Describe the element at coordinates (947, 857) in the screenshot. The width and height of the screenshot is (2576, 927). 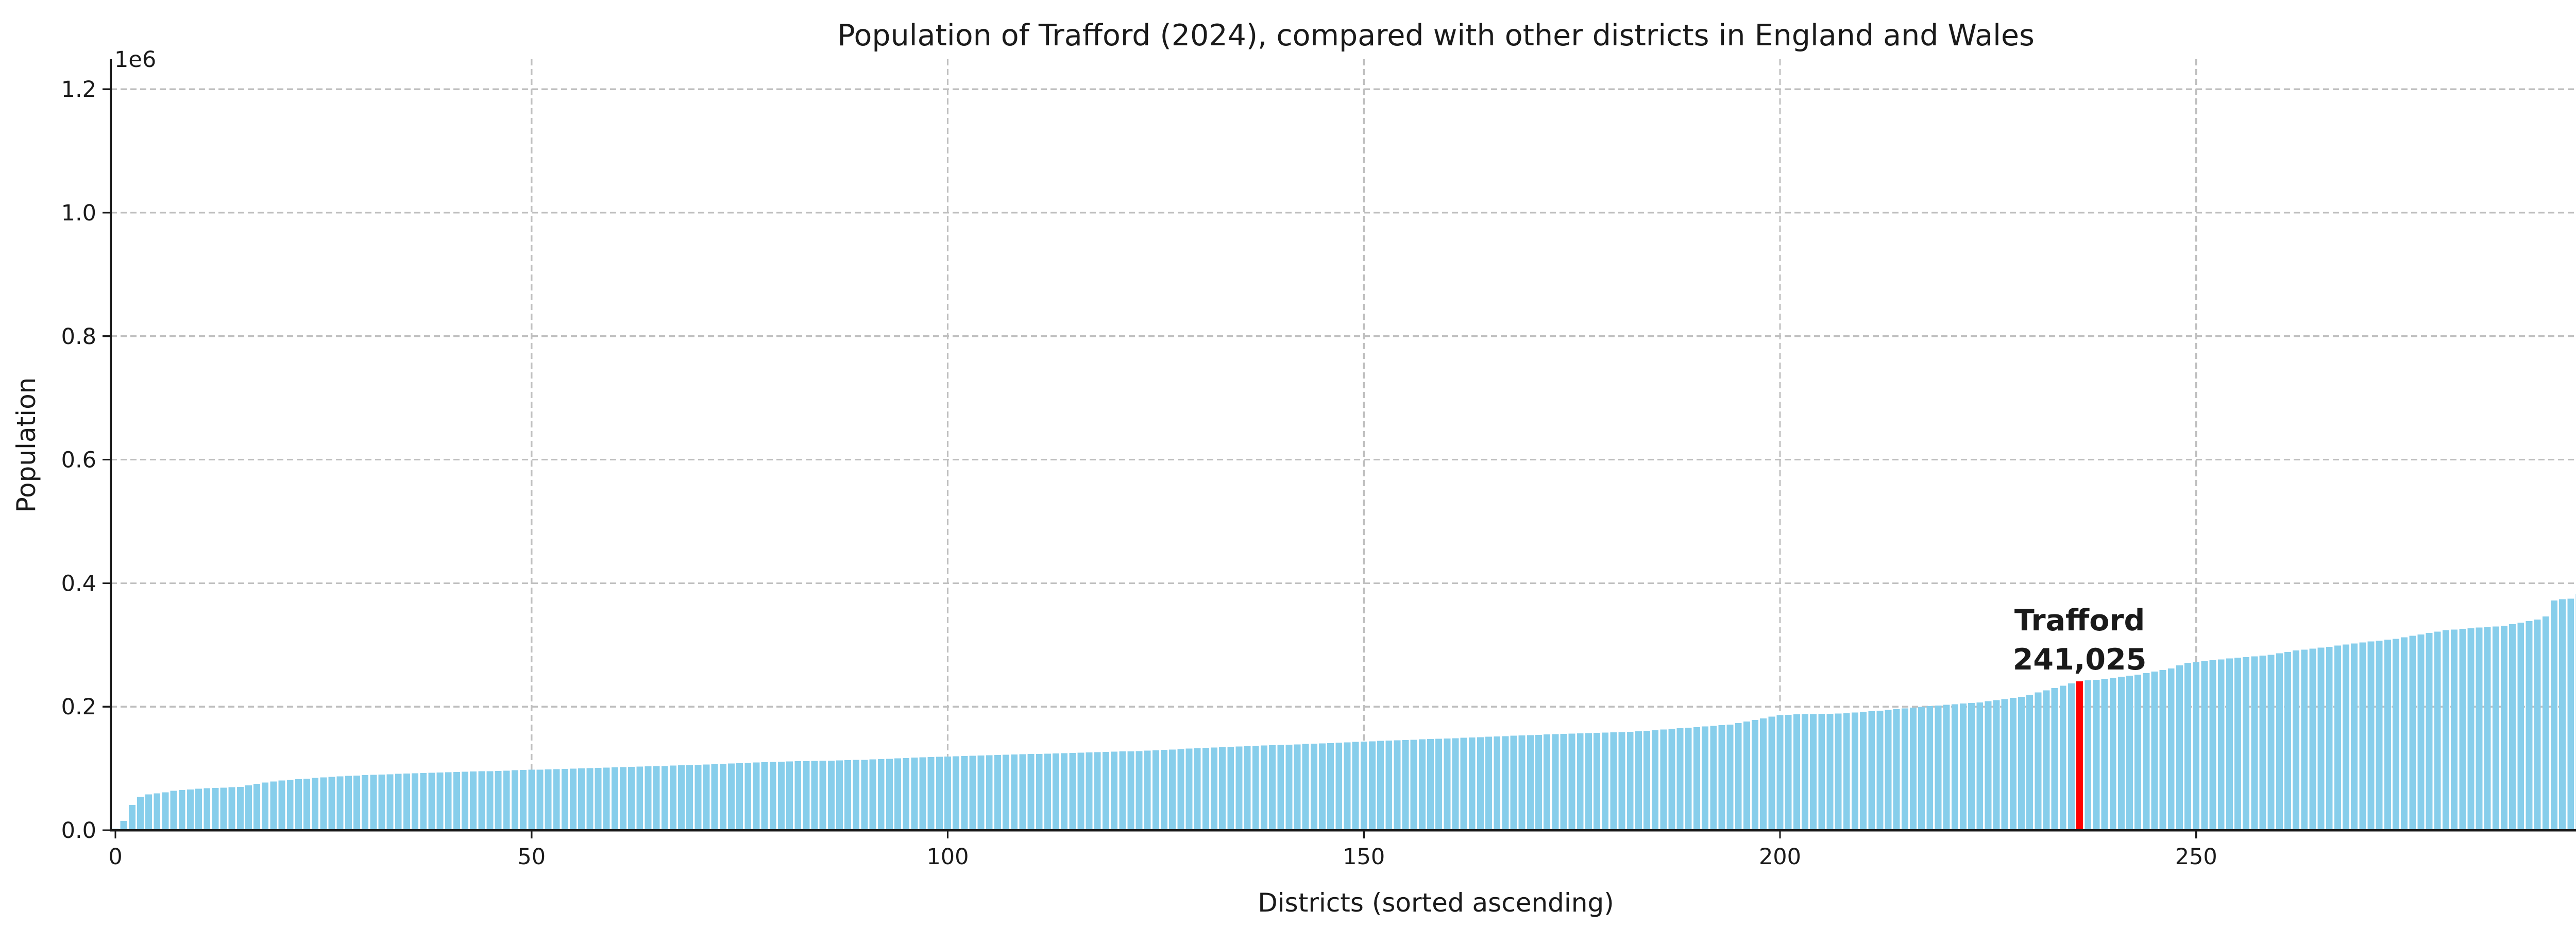
I see `x-tick-label: 100` at that location.